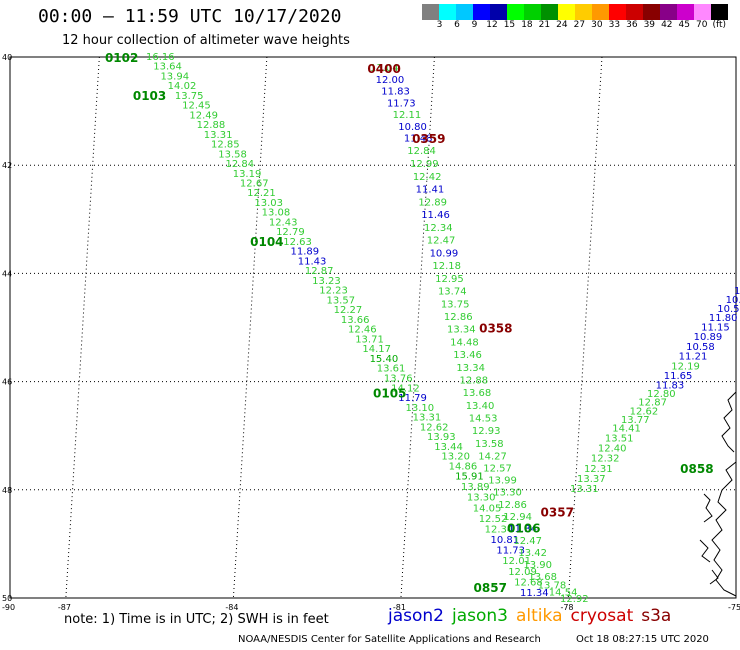 This screenshot has width=740, height=650. I want to click on wave-height-value: 13.51, so click(619, 438).